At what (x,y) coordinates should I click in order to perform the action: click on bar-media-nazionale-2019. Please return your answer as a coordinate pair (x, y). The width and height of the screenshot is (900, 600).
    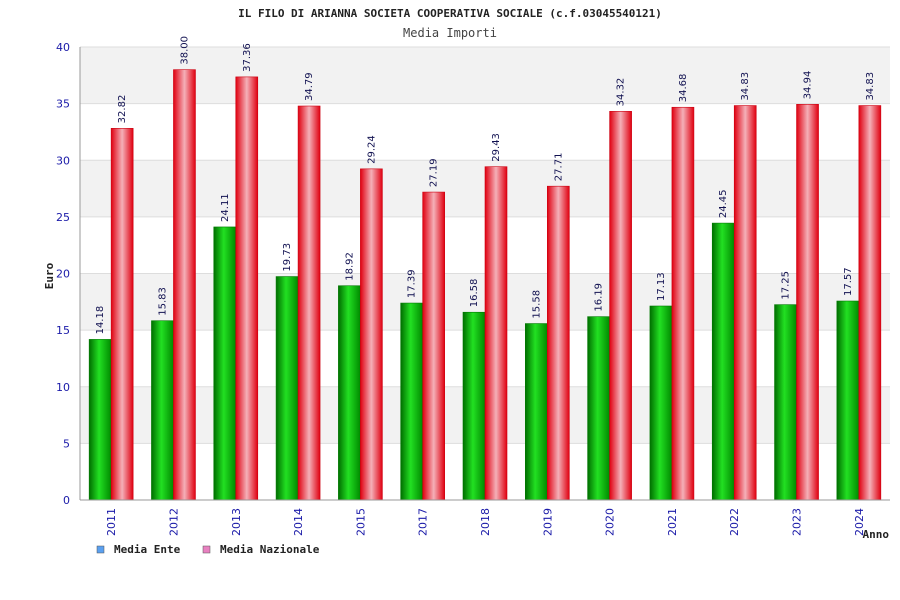
    Looking at the image, I should click on (558, 343).